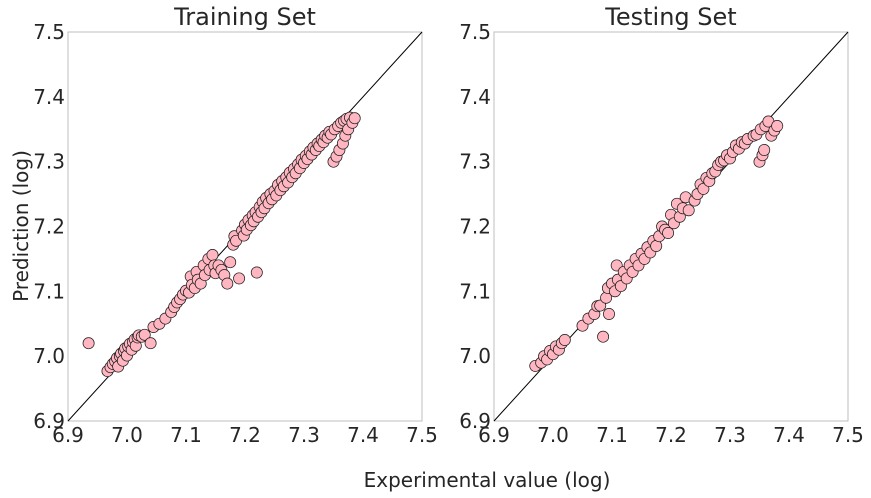 The height and width of the screenshot is (498, 871). I want to click on chart-title: Training Set, so click(244, 17).